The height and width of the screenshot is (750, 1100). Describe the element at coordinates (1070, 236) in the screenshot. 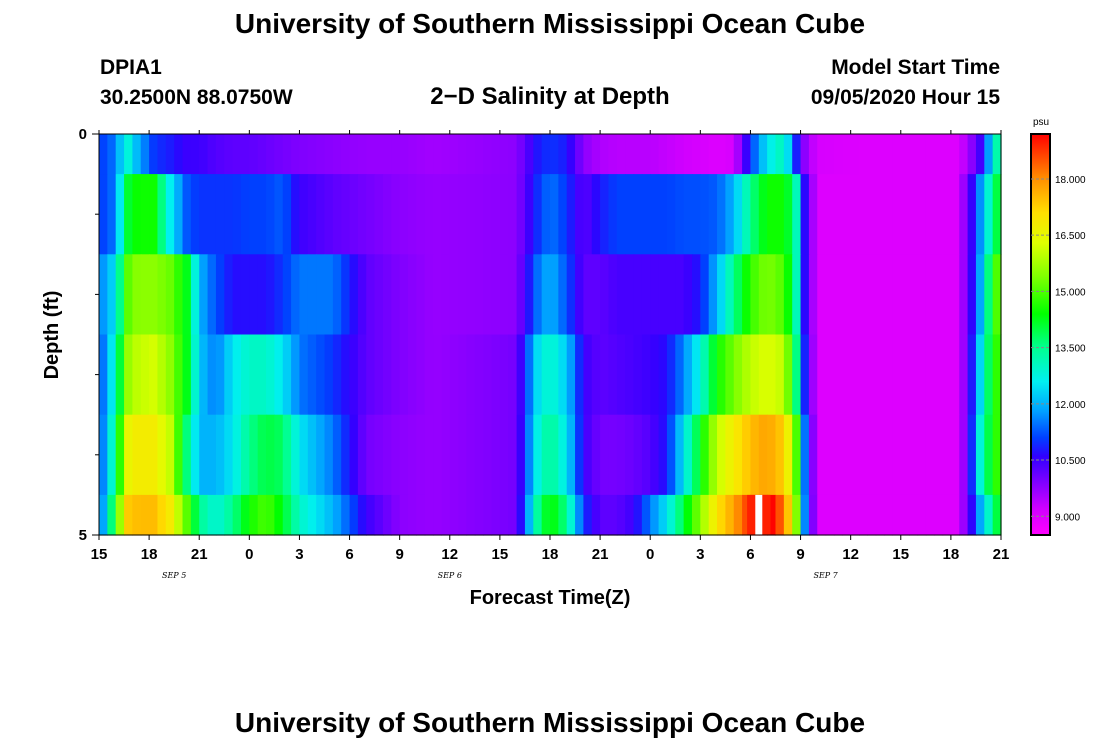

I see `colorbar-tick-label: 16.500` at that location.